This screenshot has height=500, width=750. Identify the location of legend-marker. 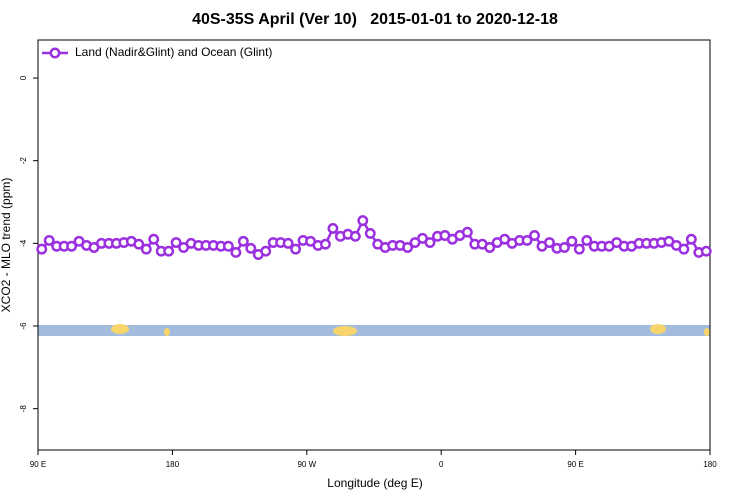
(55, 53).